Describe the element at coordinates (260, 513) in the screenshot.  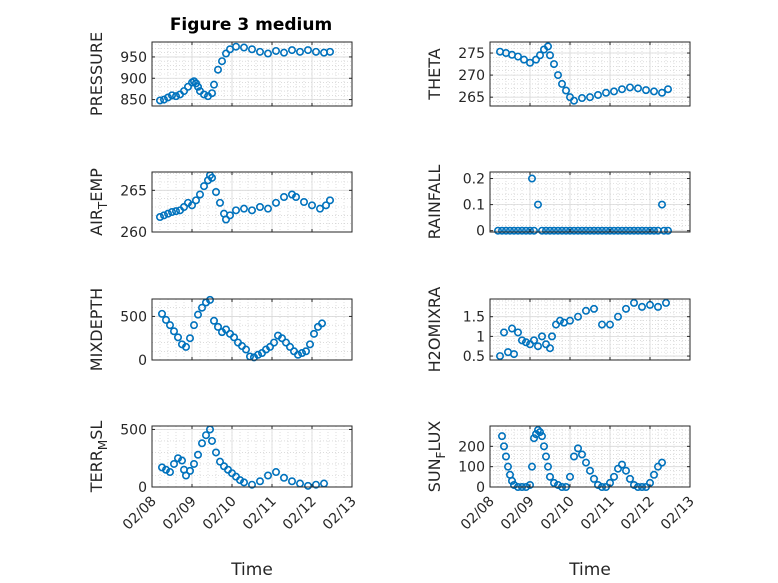
I see `x-tick-label: 02/11` at that location.